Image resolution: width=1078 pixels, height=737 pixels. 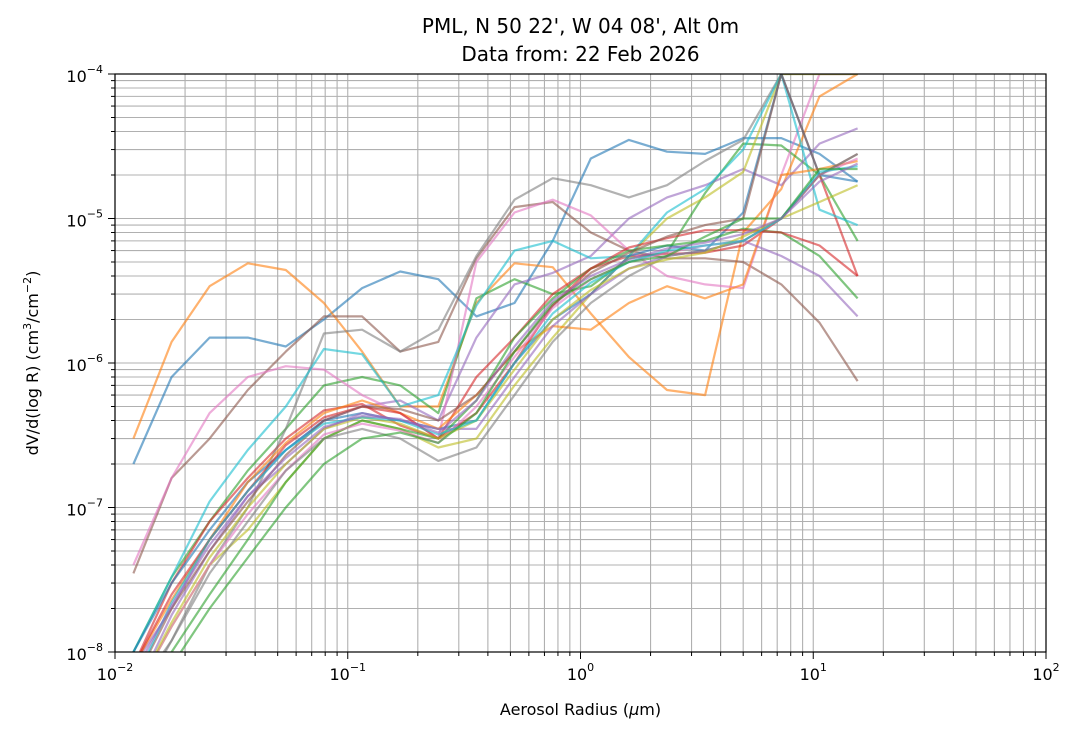 I want to click on y-axis-label: dV/d(log R) (cm3/cm−2), so click(x=31, y=363).